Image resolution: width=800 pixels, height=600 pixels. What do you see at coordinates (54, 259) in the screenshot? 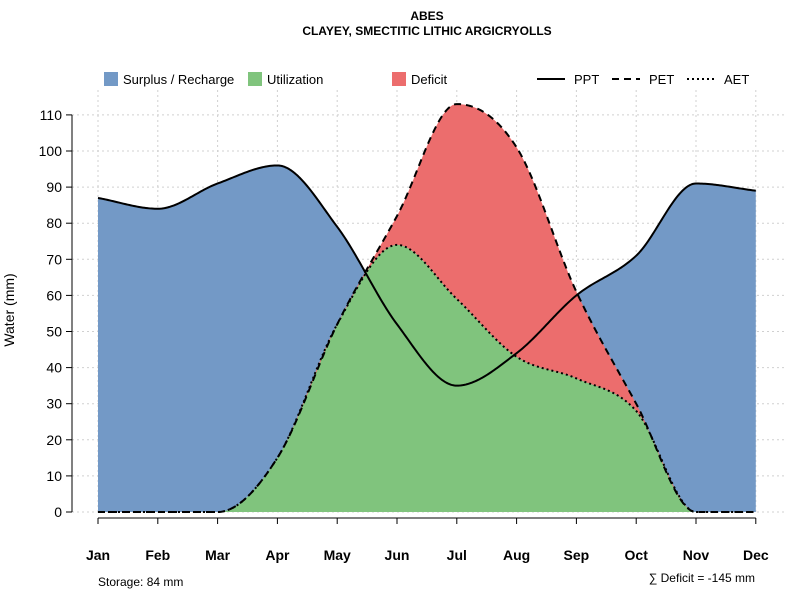
I see `y-tick-label: 70` at bounding box center [54, 259].